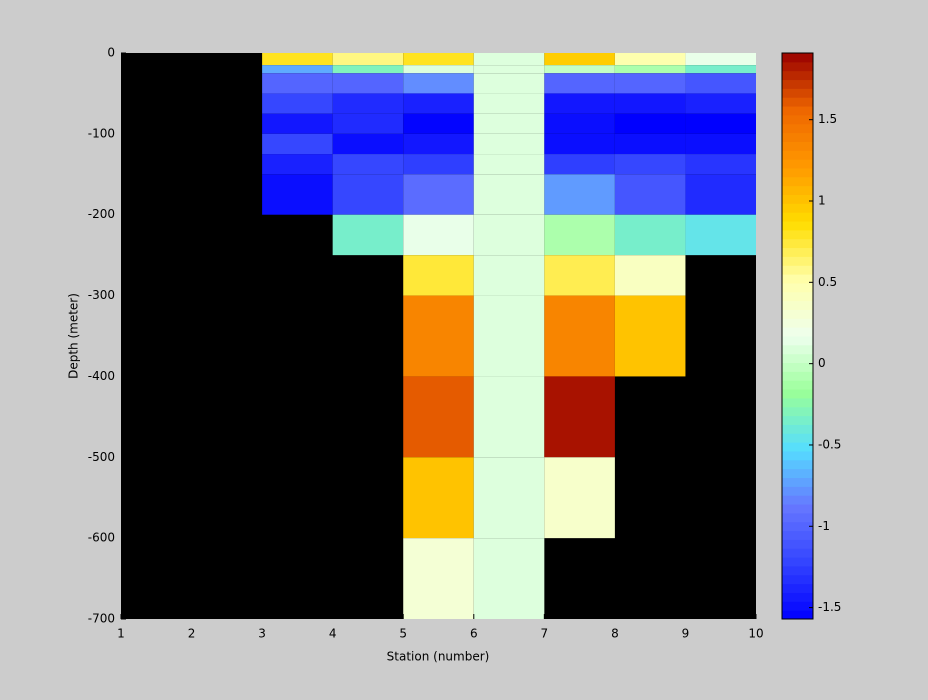 Image resolution: width=928 pixels, height=700 pixels. Describe the element at coordinates (74, 336) in the screenshot. I see `y-axis-label: Depth (meter)` at that location.